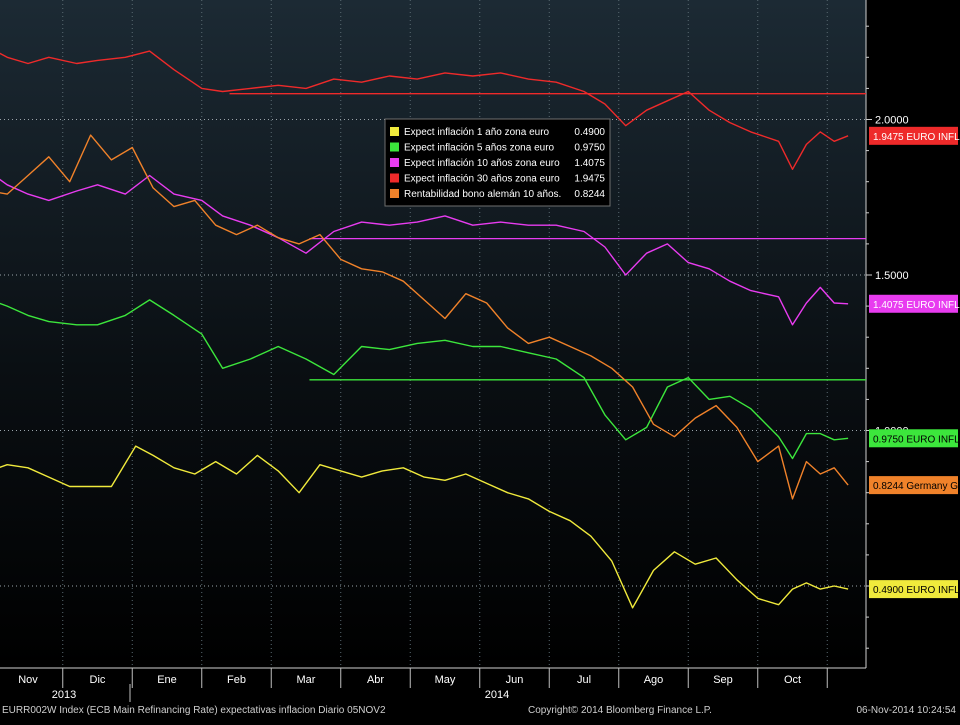 Image resolution: width=960 pixels, height=725 pixels. I want to click on x-tick-label: Feb, so click(236, 680).